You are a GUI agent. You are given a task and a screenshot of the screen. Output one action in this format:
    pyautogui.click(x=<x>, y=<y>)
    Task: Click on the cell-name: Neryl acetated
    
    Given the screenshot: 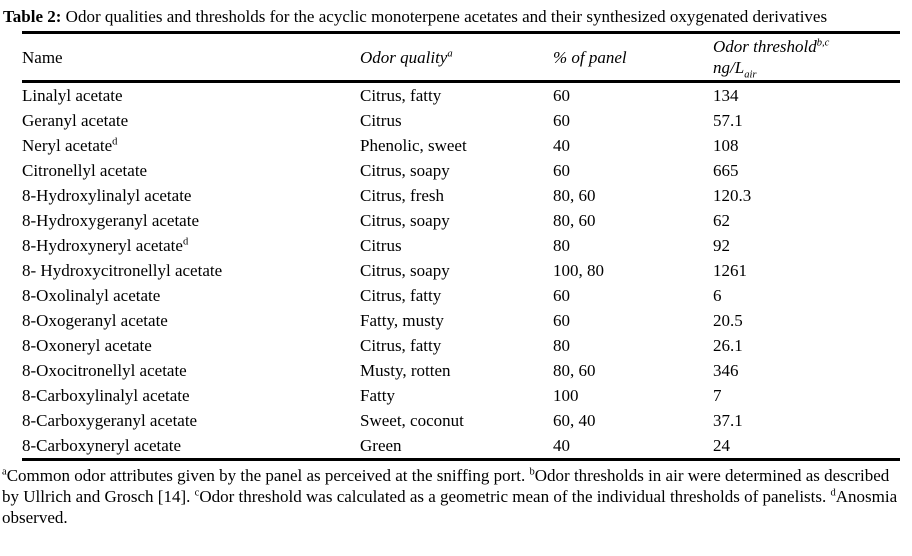 What is the action you would take?
    pyautogui.click(x=70, y=145)
    